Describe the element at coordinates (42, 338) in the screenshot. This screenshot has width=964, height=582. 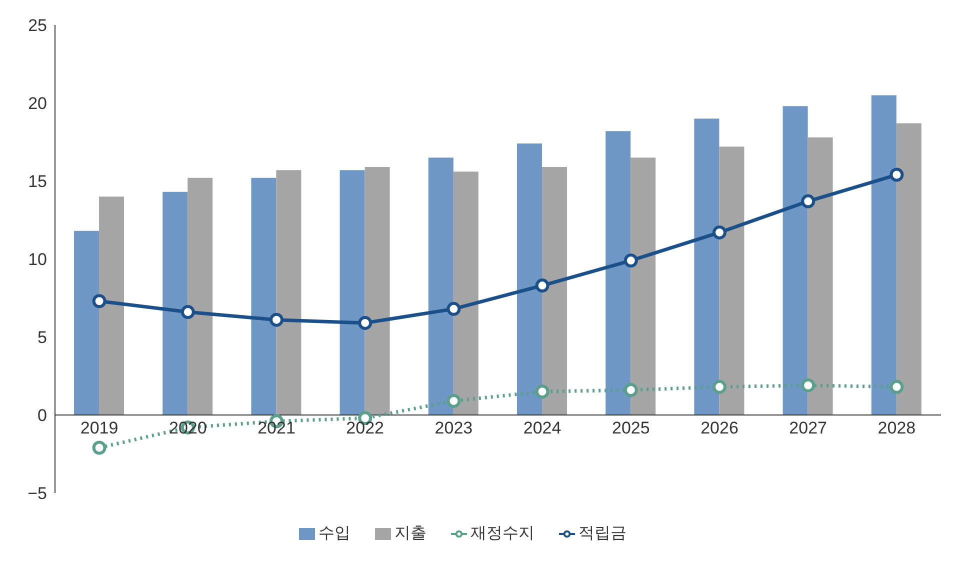
I see `y-tick-label: 5` at that location.